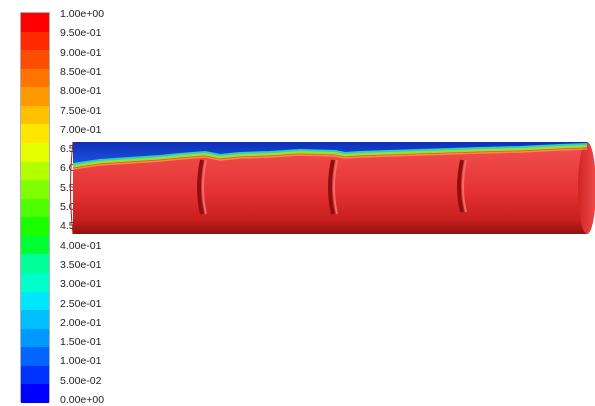 Image resolution: width=595 pixels, height=406 pixels. I want to click on colorbar, so click(35, 208).